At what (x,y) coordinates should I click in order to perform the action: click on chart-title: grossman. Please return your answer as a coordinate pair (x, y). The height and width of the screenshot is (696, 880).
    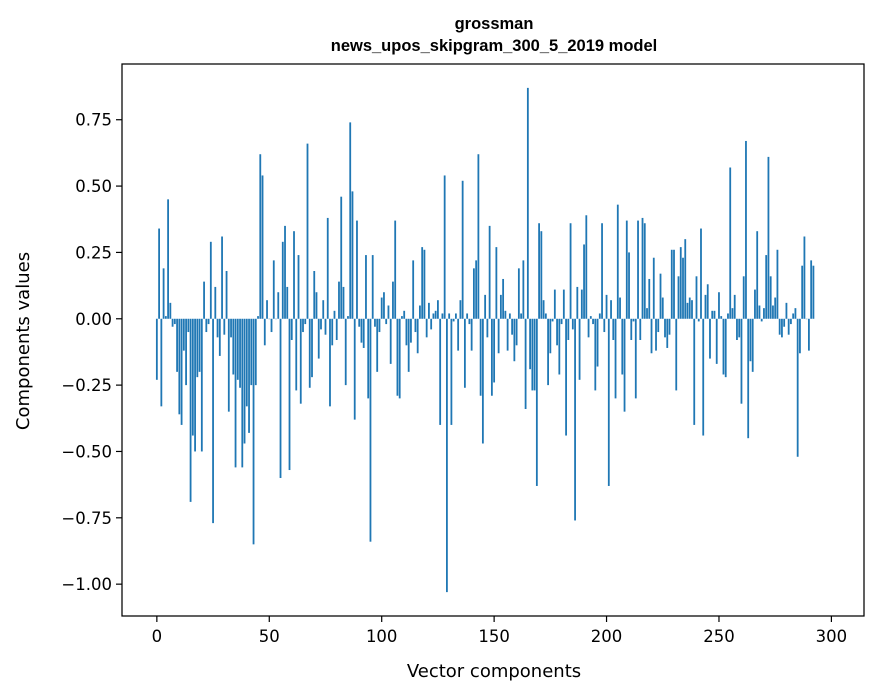
    Looking at the image, I should click on (494, 24).